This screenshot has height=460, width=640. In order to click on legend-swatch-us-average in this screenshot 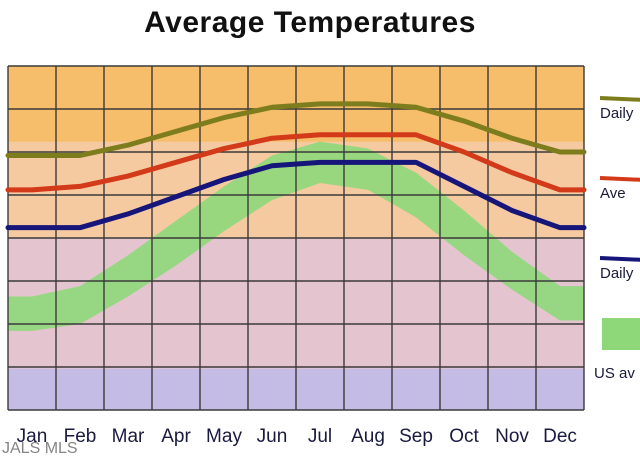, I will do `click(621, 334)`.